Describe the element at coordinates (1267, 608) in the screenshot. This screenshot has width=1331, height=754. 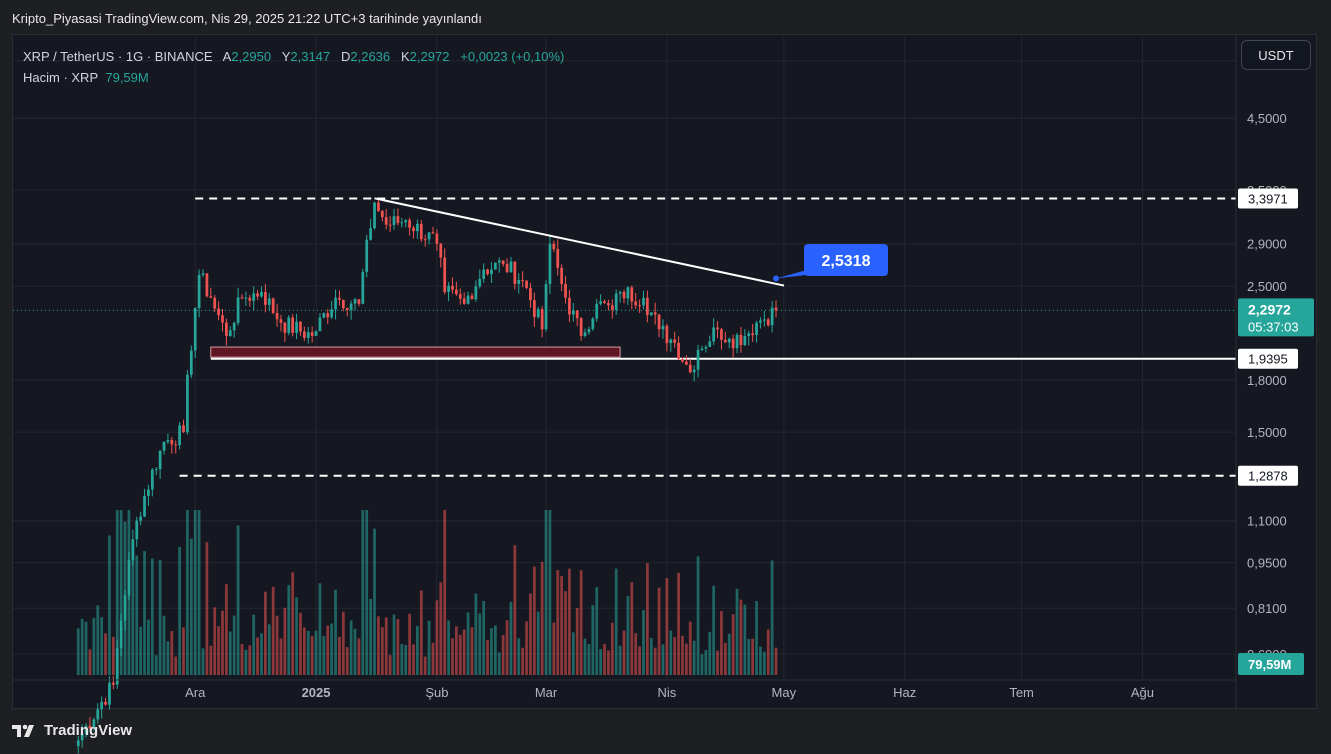
I see `price-tick: 0,8100` at that location.